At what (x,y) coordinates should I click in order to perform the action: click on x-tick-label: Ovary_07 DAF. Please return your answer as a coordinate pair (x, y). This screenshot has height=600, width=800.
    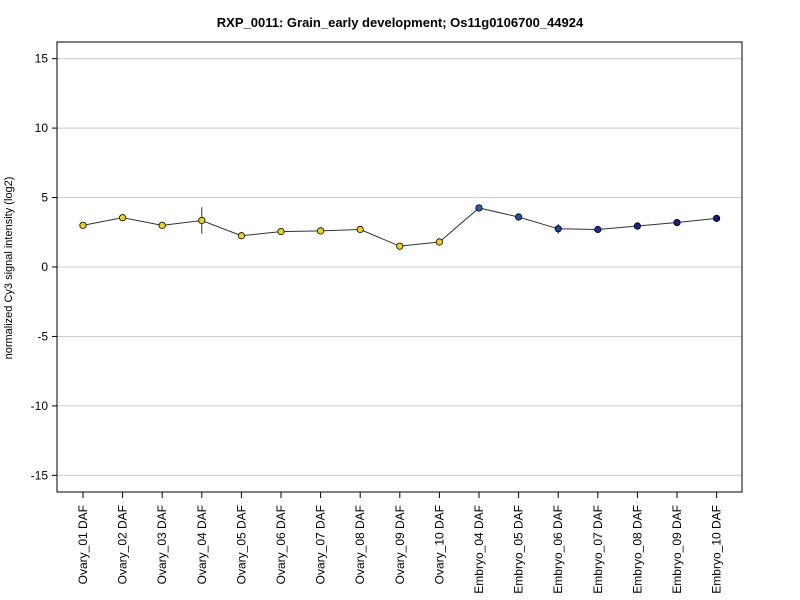
    Looking at the image, I should click on (321, 544).